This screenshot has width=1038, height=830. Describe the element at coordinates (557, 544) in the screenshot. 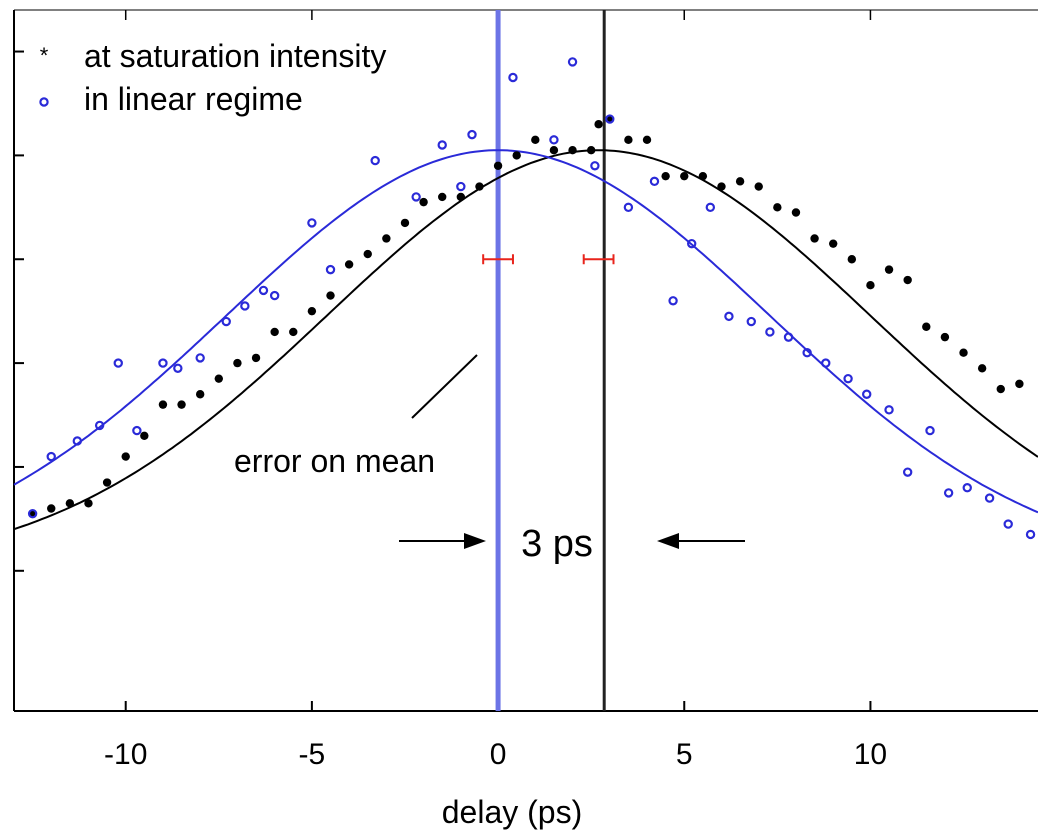

I see `separation-label: 3 ps` at that location.